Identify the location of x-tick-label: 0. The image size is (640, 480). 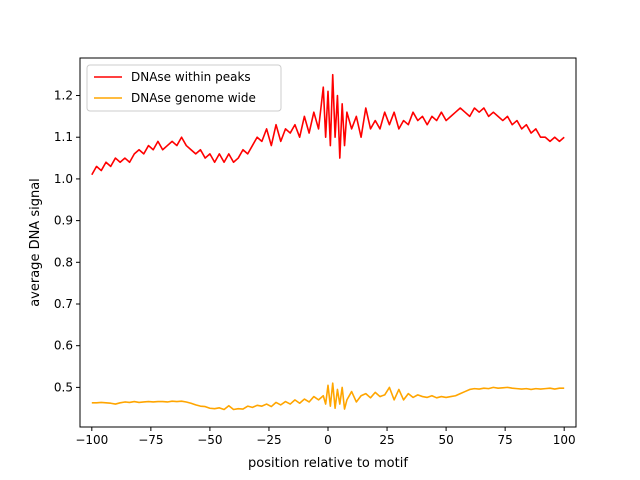
(328, 440).